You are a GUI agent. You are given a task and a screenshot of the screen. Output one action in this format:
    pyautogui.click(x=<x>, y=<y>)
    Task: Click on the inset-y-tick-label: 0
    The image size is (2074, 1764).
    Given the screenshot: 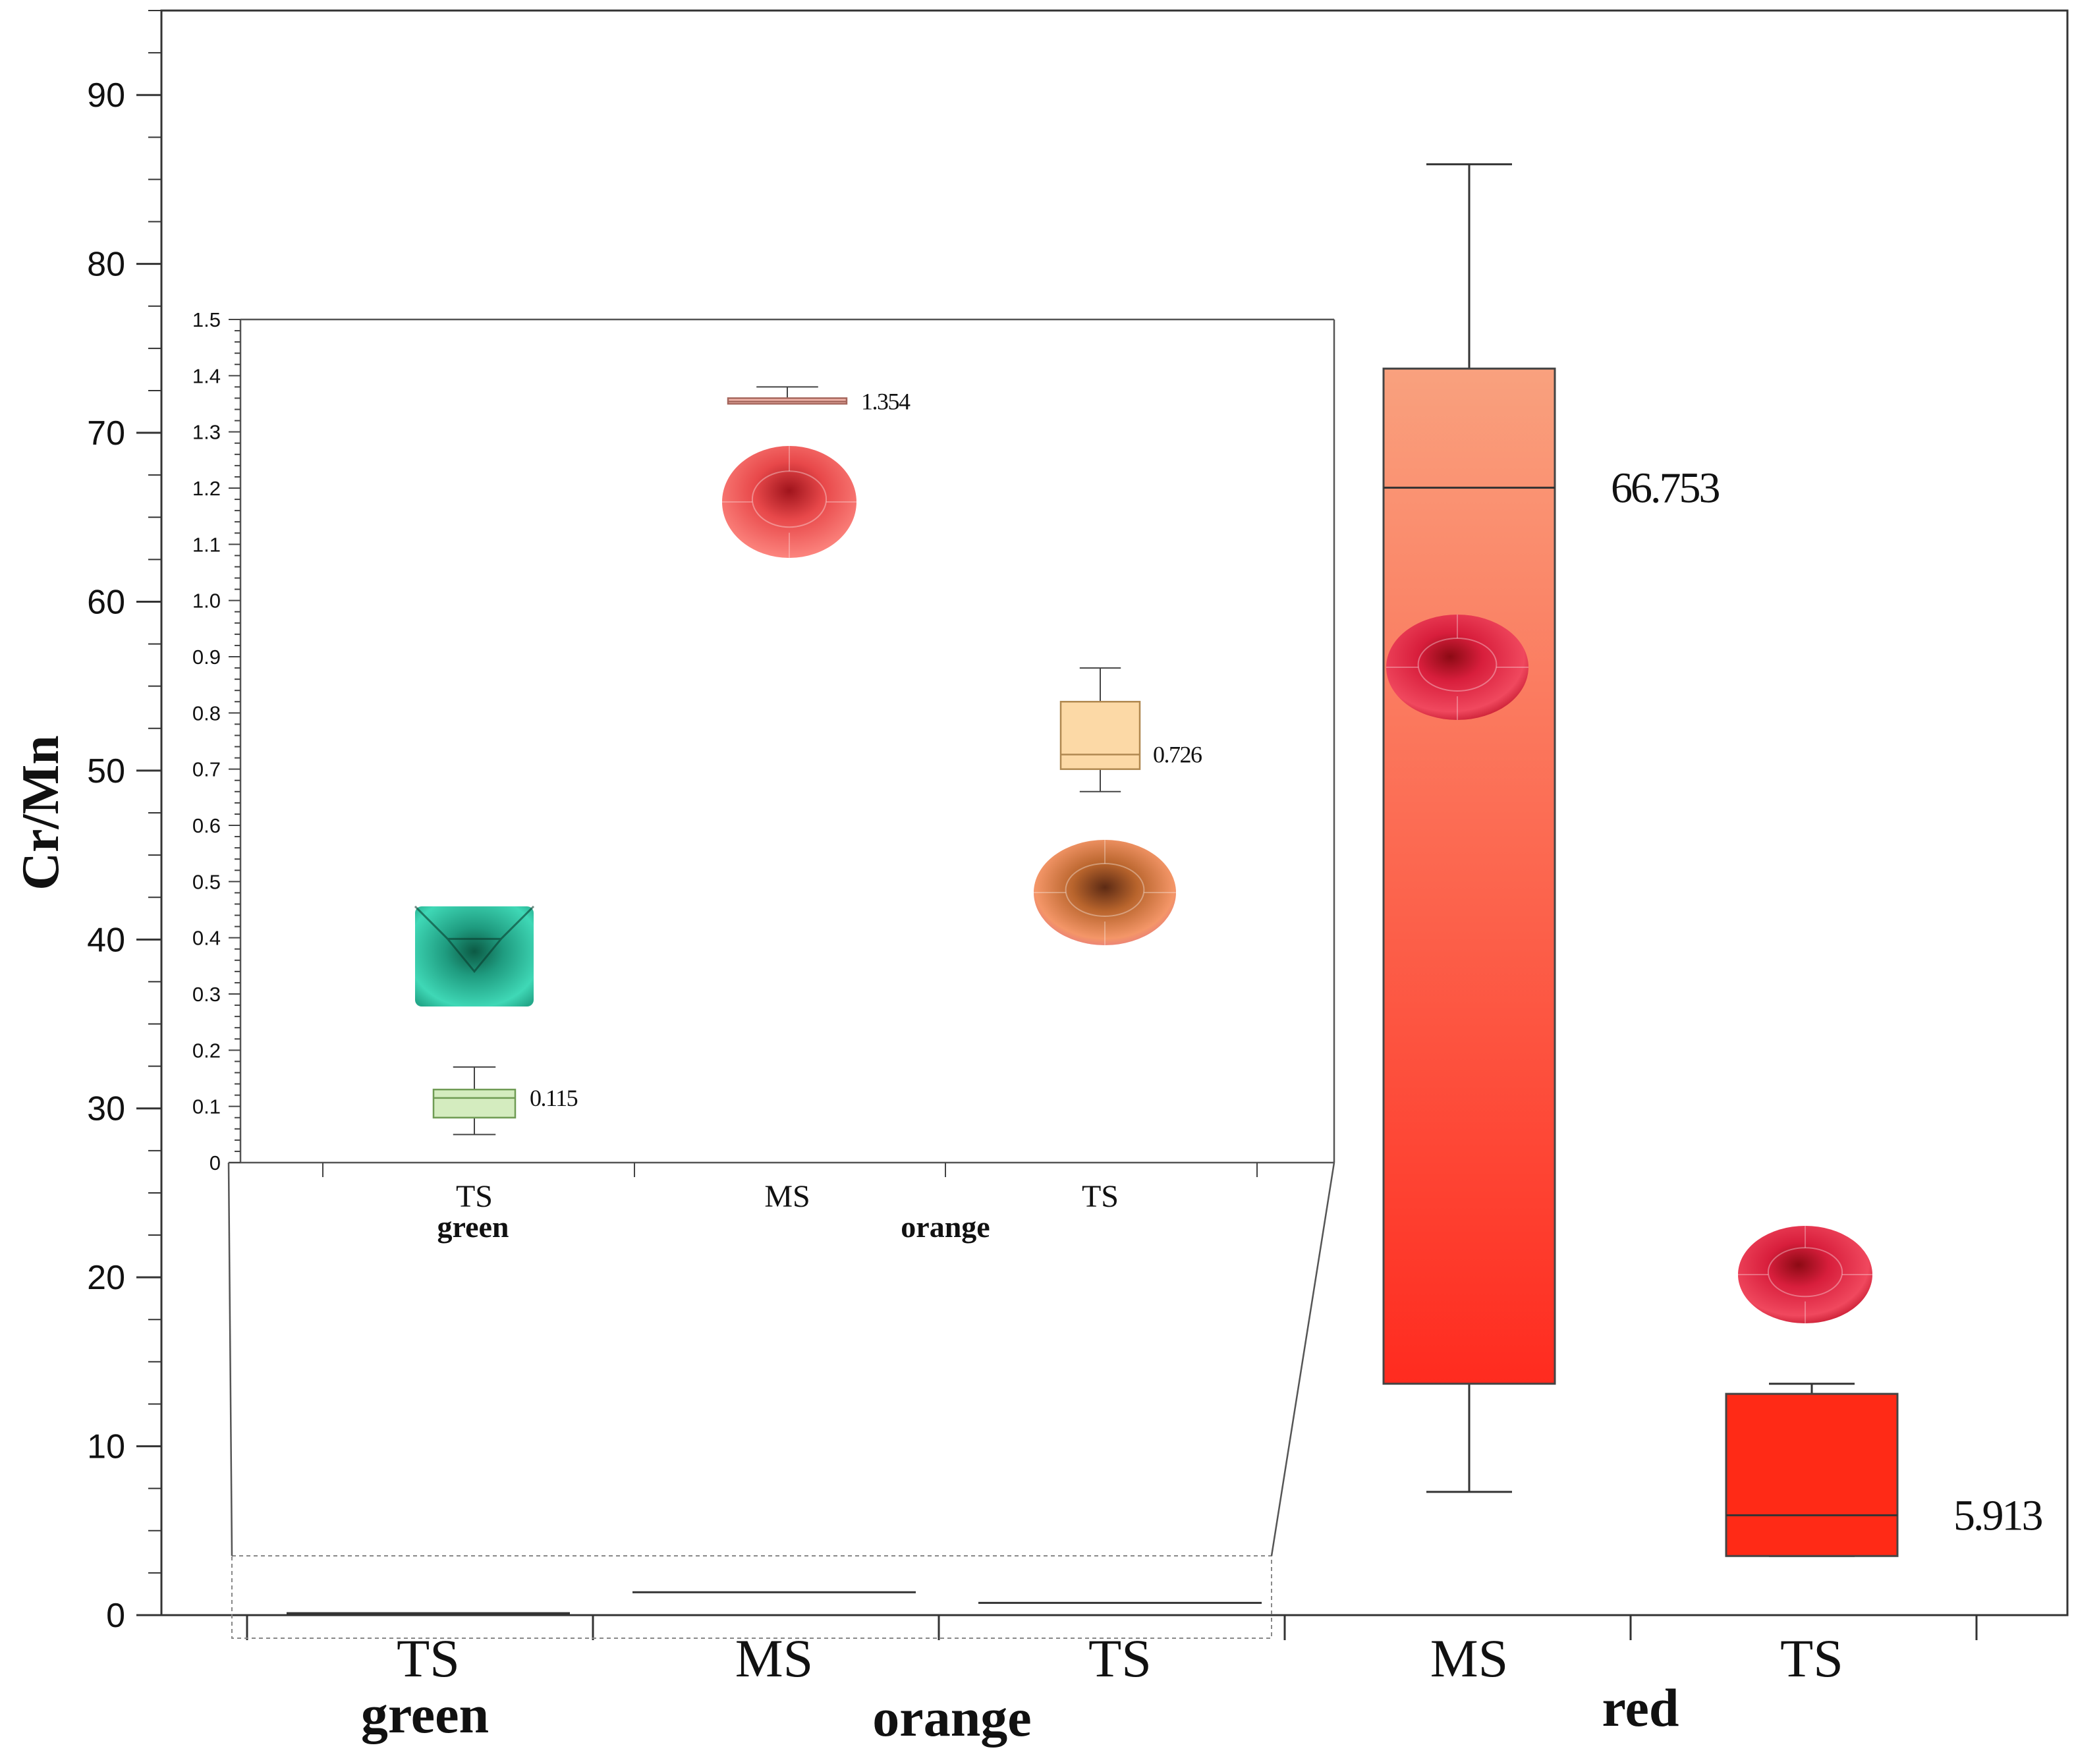 What is the action you would take?
    pyautogui.click(x=215, y=1163)
    